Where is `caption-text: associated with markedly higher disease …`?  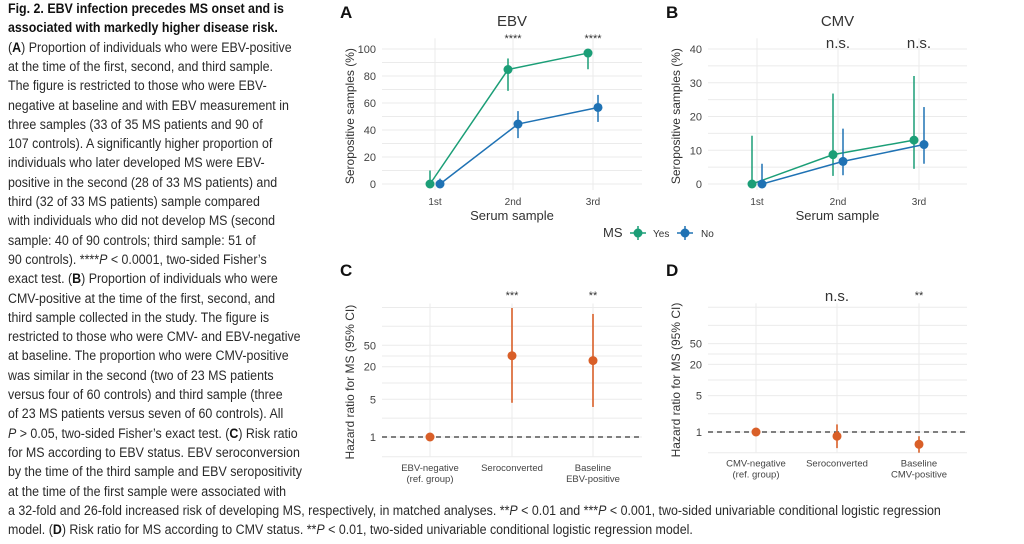 caption-text: associated with markedly higher disease … is located at coordinates (143, 28).